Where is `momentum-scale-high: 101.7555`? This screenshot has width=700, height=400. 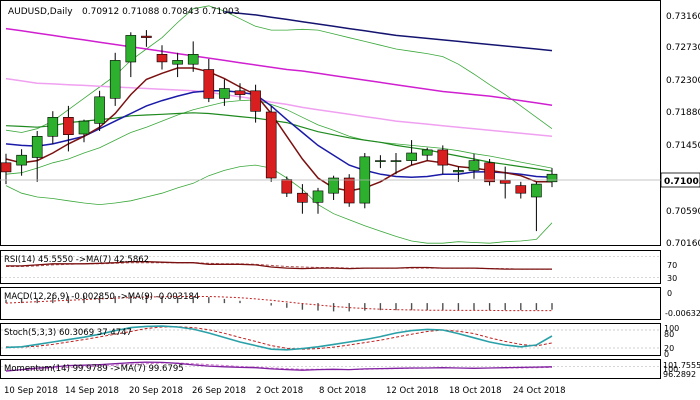 momentum-scale-high: 101.7555 is located at coordinates (681, 365).